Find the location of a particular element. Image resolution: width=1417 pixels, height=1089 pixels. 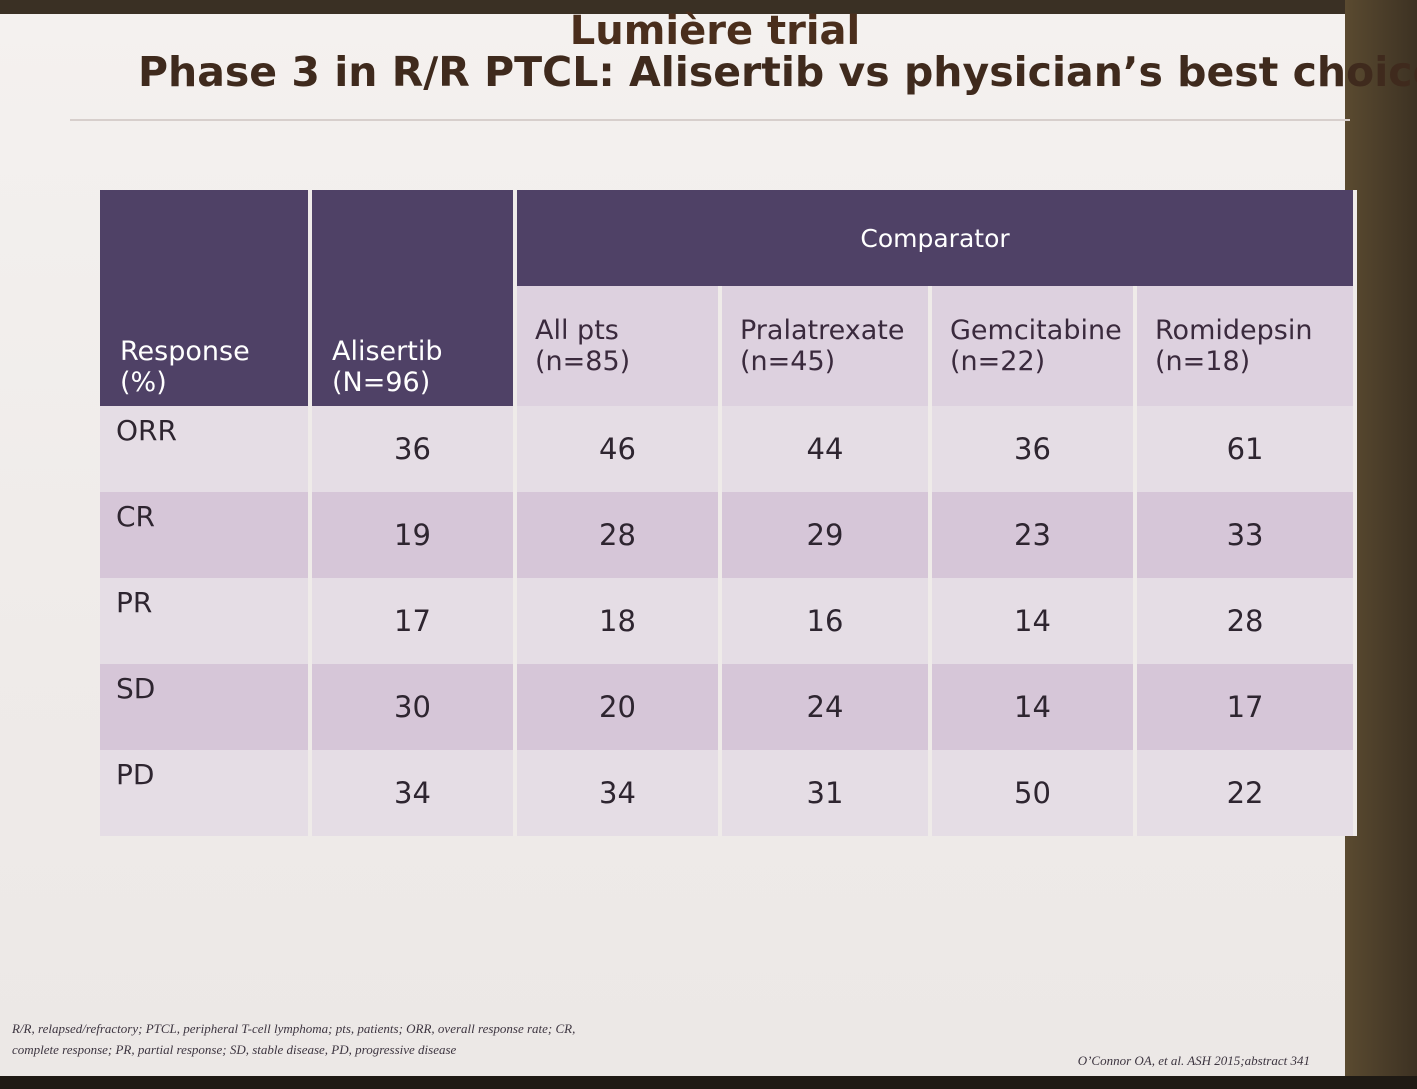

col-header-name: All pts is located at coordinates (577, 330).